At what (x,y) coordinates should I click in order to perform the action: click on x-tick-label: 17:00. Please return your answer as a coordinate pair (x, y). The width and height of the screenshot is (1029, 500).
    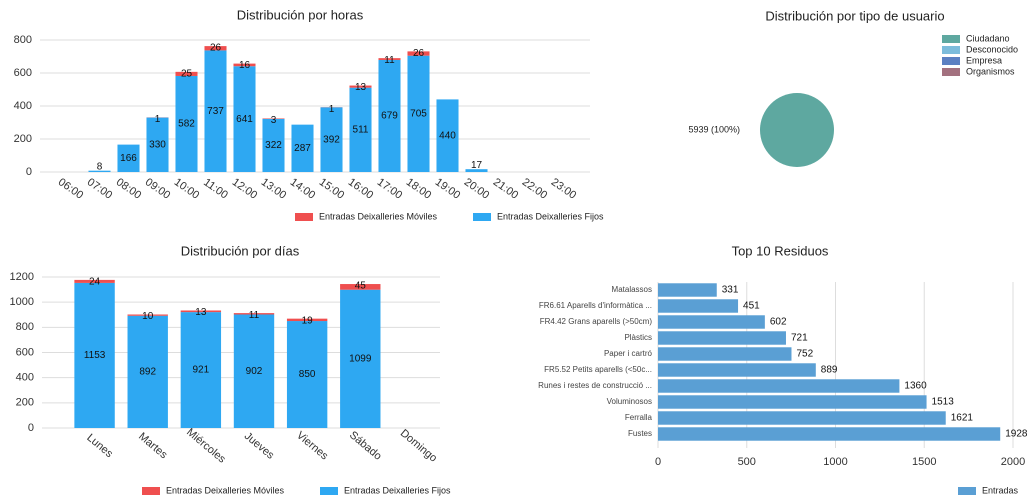
    Looking at the image, I should click on (389, 189).